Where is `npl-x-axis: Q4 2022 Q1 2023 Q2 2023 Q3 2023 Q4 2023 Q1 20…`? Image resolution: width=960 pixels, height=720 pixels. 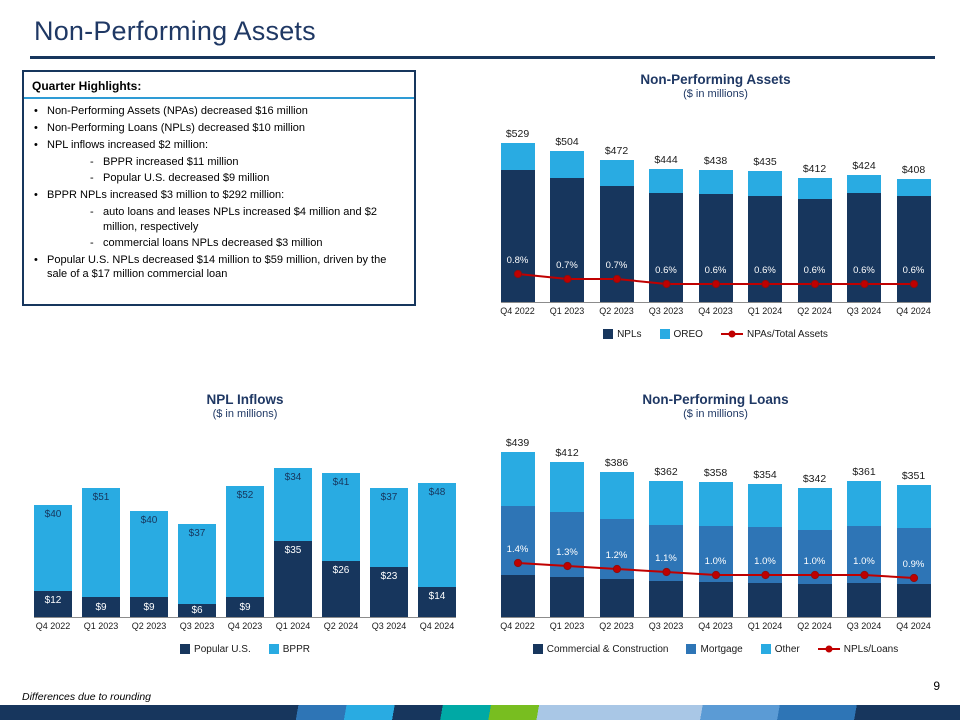
npl-x-axis: Q4 2022 Q1 2023 Q2 2023 Q3 2023 Q4 2023 Q1 20… is located at coordinates (715, 627).